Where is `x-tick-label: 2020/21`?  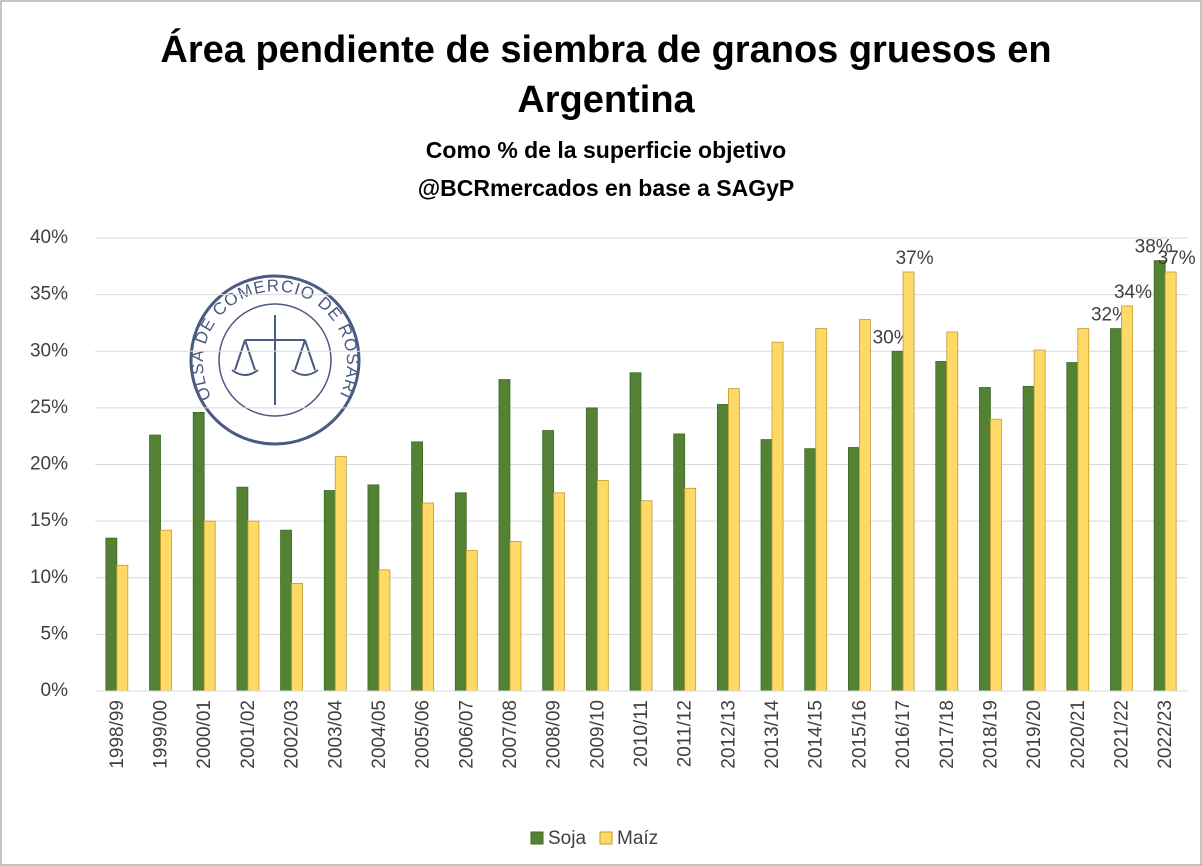 x-tick-label: 2020/21 is located at coordinates (1078, 734).